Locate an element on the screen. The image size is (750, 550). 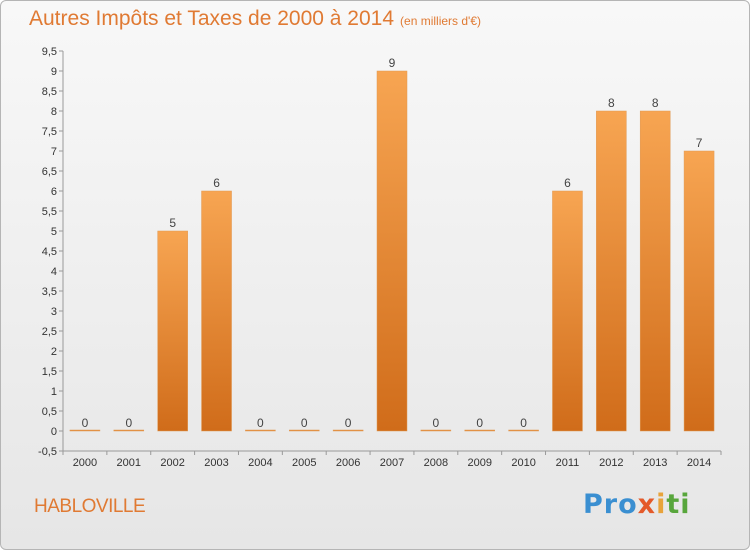
commune-name: HABLOVILLE is located at coordinates (90, 506).